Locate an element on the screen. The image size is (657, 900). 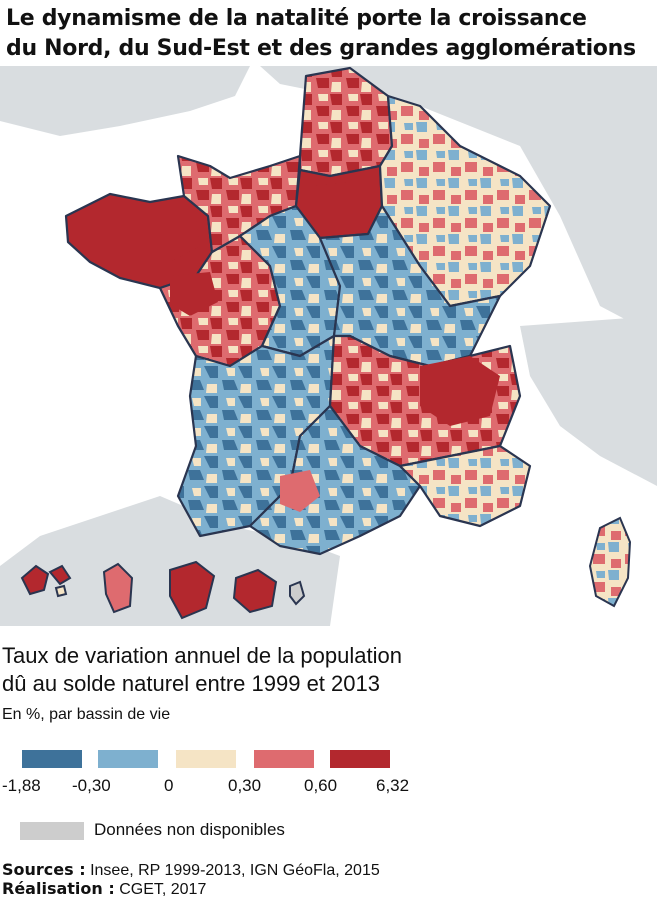
guyane is located at coordinates (192, 590).